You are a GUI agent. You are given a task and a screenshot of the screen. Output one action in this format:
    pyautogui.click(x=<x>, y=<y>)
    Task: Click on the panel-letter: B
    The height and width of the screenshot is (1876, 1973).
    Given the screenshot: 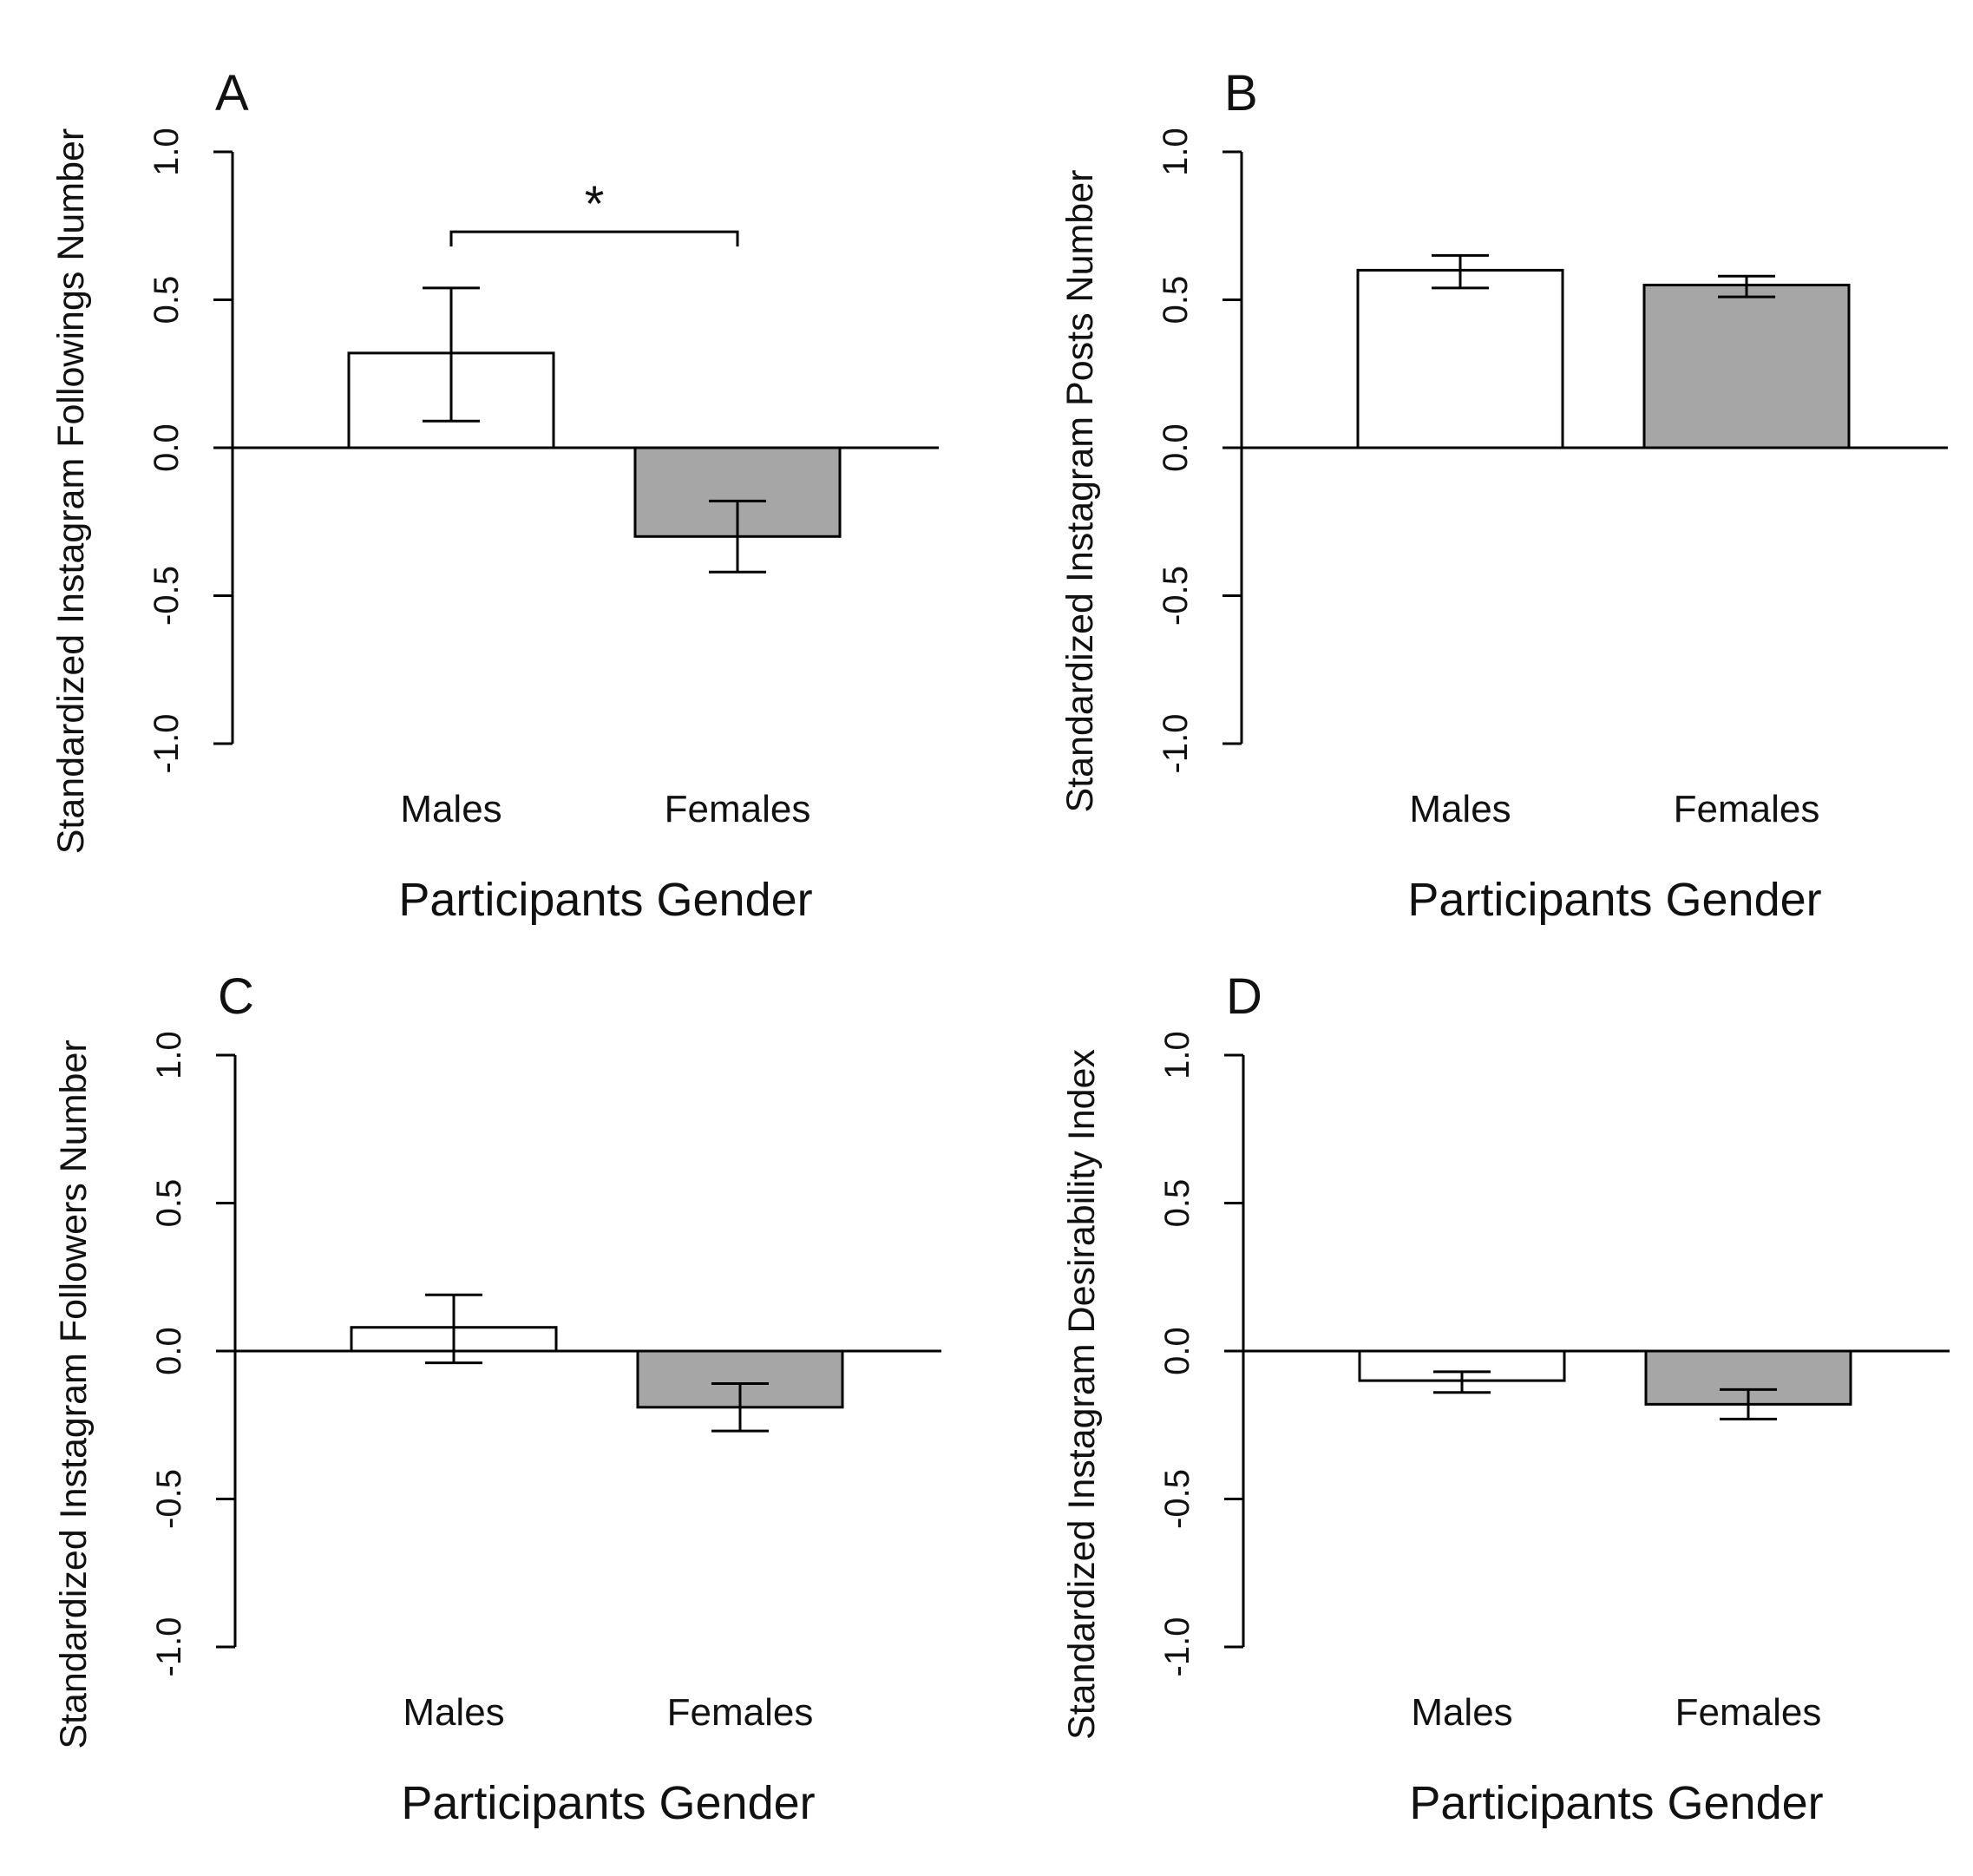 What is the action you would take?
    pyautogui.click(x=1241, y=93)
    